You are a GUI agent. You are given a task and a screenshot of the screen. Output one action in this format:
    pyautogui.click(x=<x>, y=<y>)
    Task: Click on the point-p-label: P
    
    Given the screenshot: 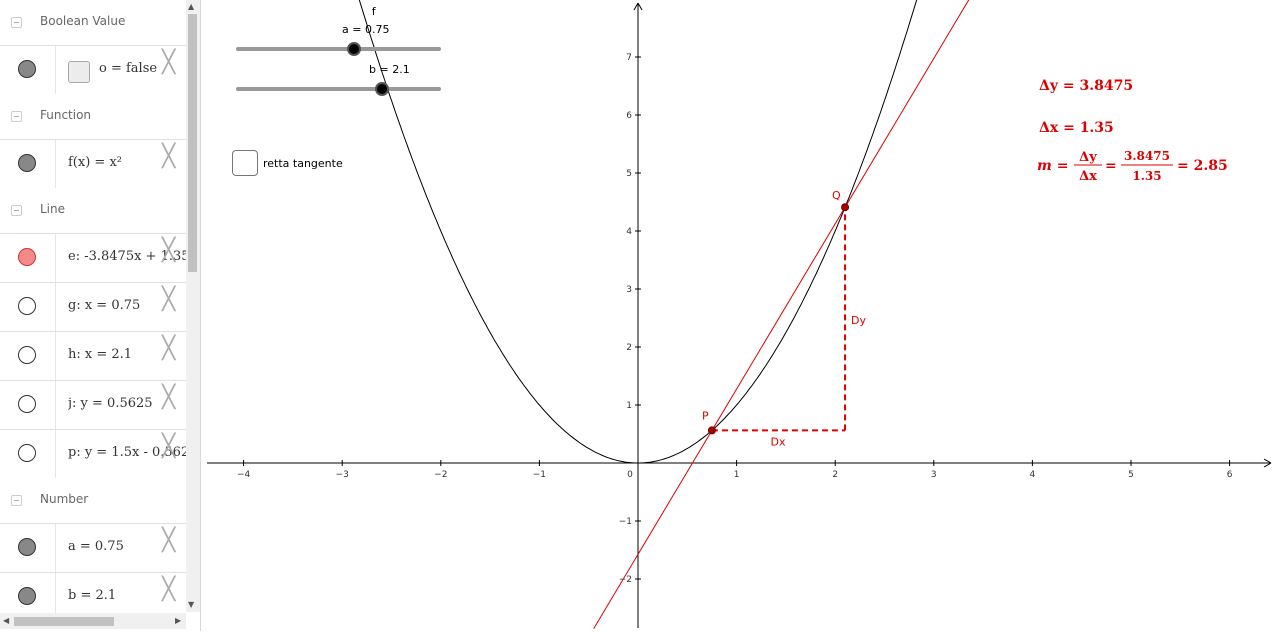 What is the action you would take?
    pyautogui.click(x=705, y=415)
    